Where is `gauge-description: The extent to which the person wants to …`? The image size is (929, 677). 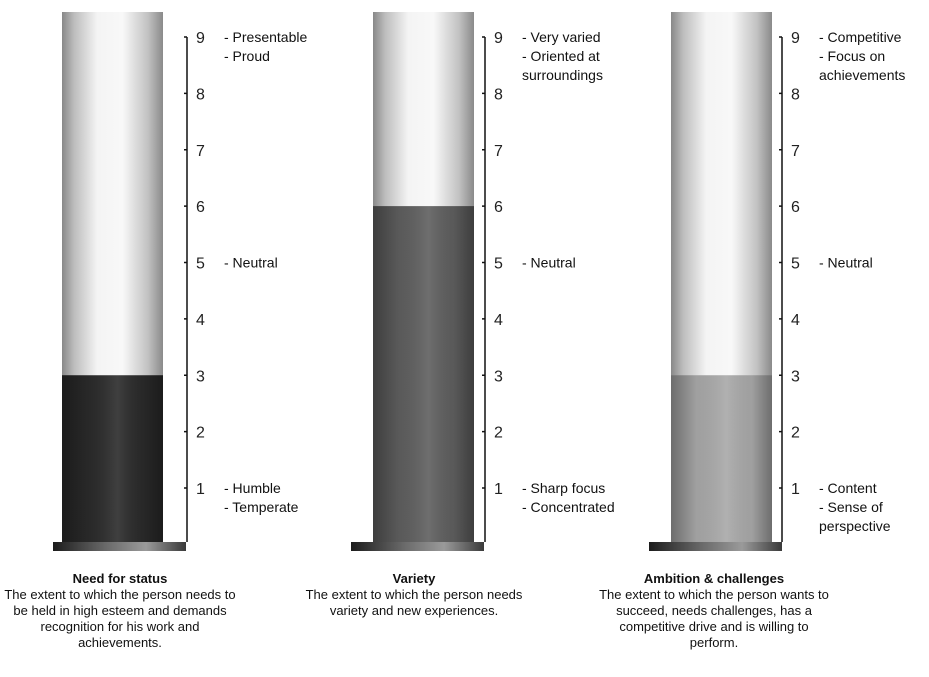 gauge-description: The extent to which the person wants to … is located at coordinates (714, 618).